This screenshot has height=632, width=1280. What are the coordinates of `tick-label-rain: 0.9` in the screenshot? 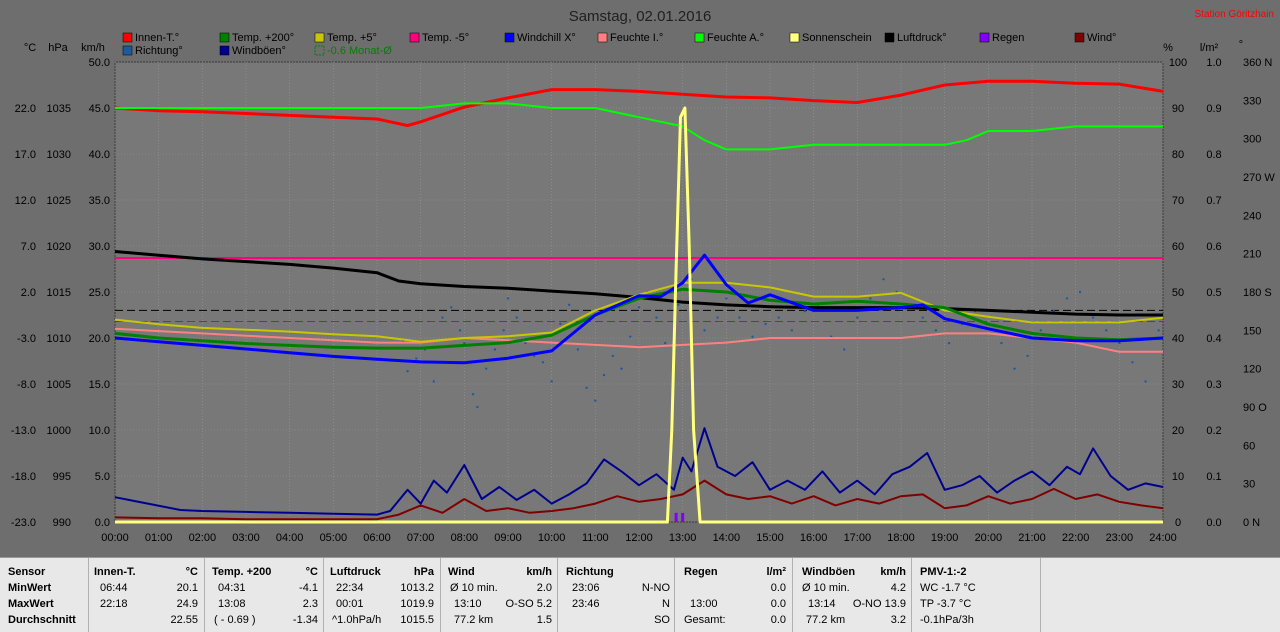 It's located at (1213, 109).